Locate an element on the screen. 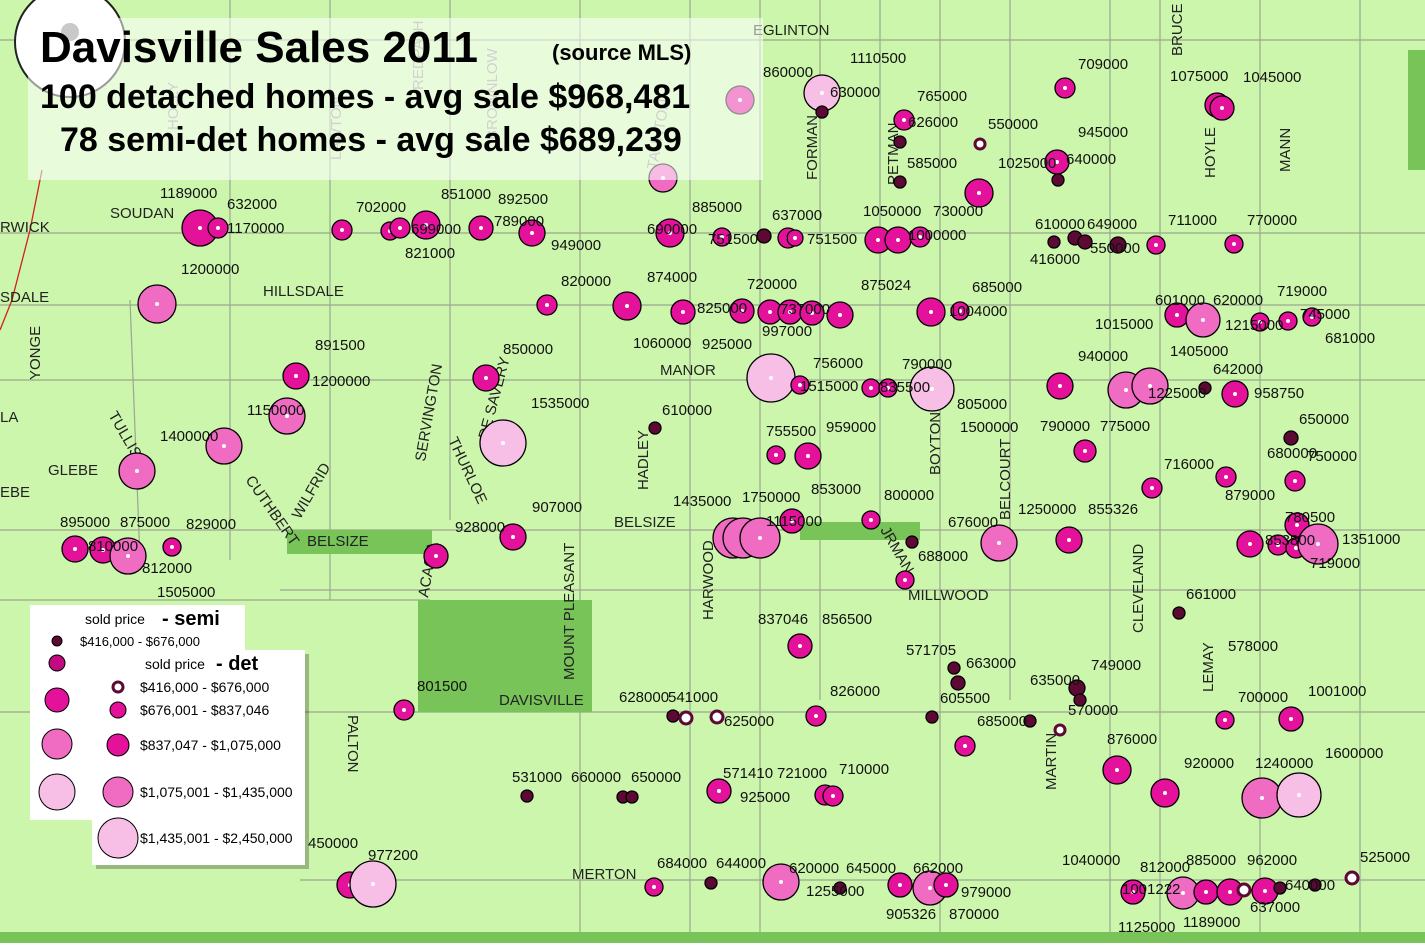  legend-tag: - semi is located at coordinates (191, 619).